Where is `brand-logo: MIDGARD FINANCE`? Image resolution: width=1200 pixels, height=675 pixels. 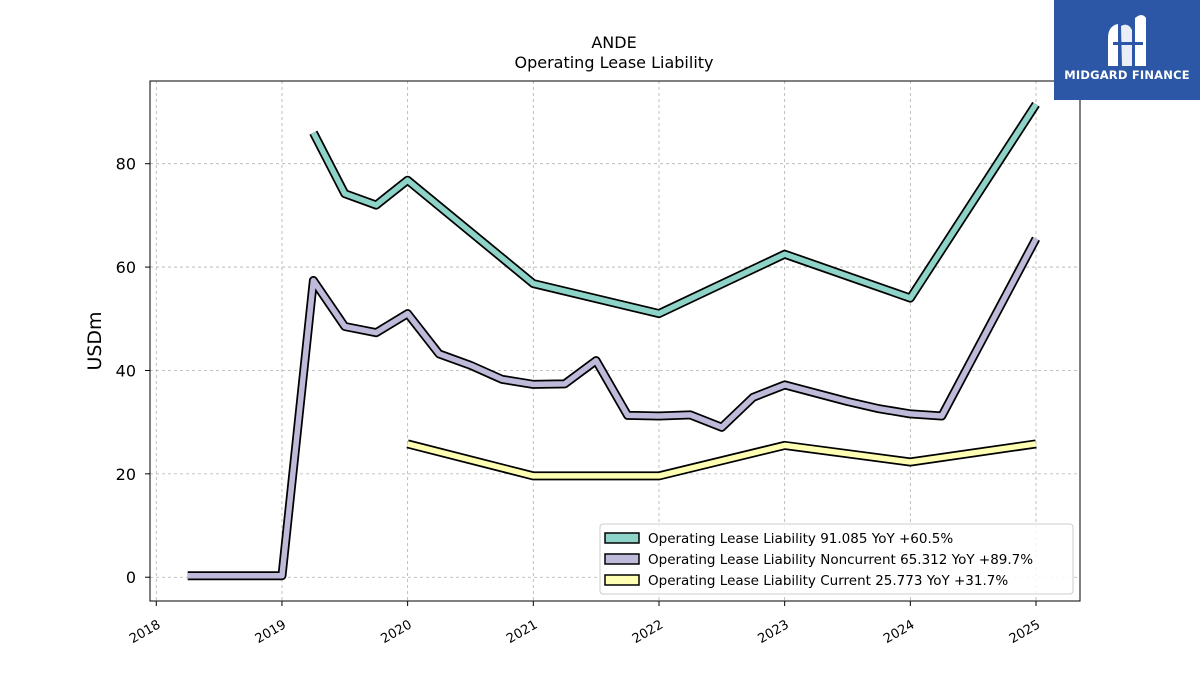 brand-logo: MIDGARD FINANCE is located at coordinates (1127, 50).